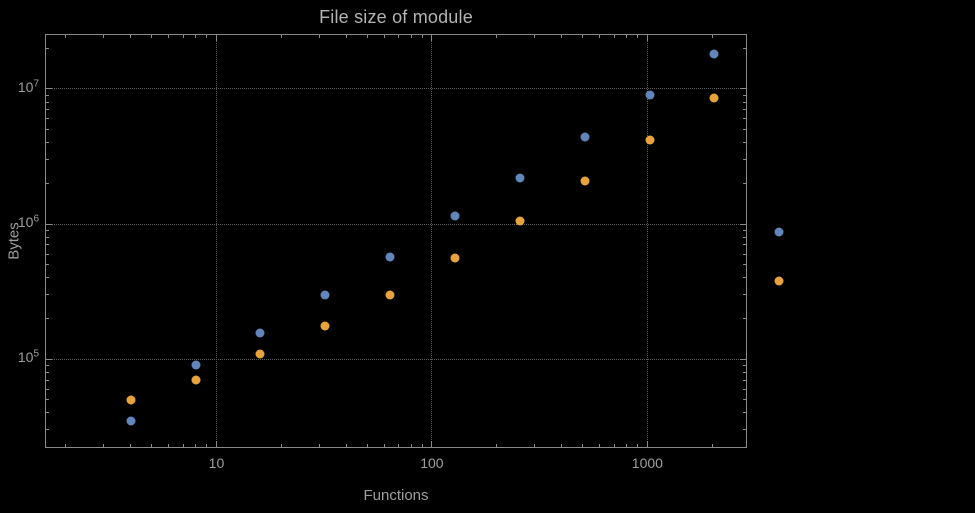  I want to click on y-tick-label: 107, so click(28, 86).